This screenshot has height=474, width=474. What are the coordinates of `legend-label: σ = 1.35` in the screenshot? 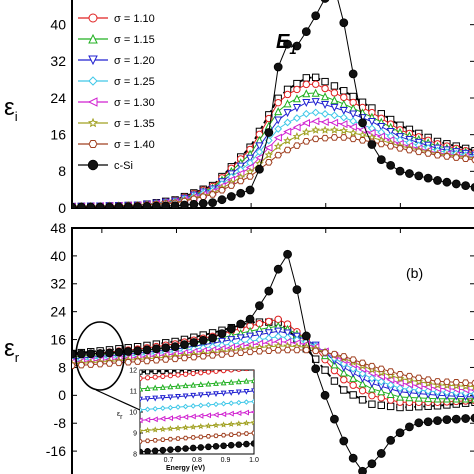 It's located at (134, 124).